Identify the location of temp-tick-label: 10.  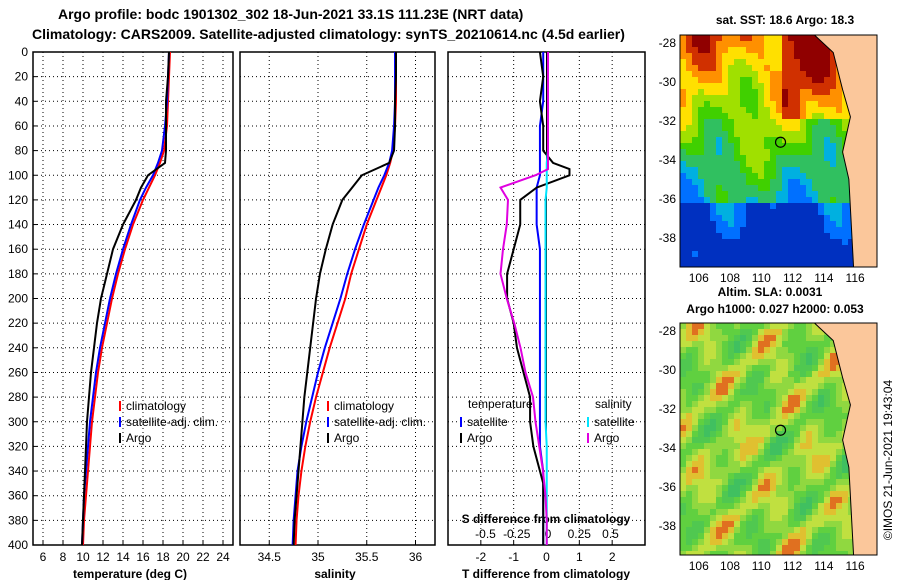
(83, 557).